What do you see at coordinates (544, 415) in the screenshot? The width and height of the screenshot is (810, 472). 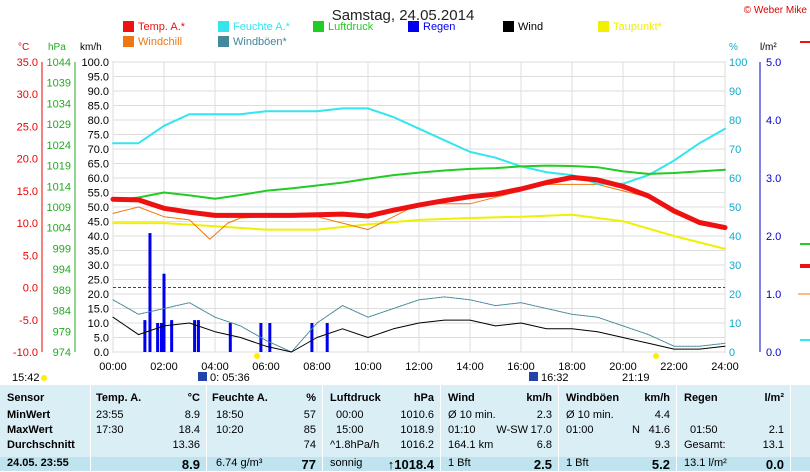 I see `wind-avg10-value: 2.3` at bounding box center [544, 415].